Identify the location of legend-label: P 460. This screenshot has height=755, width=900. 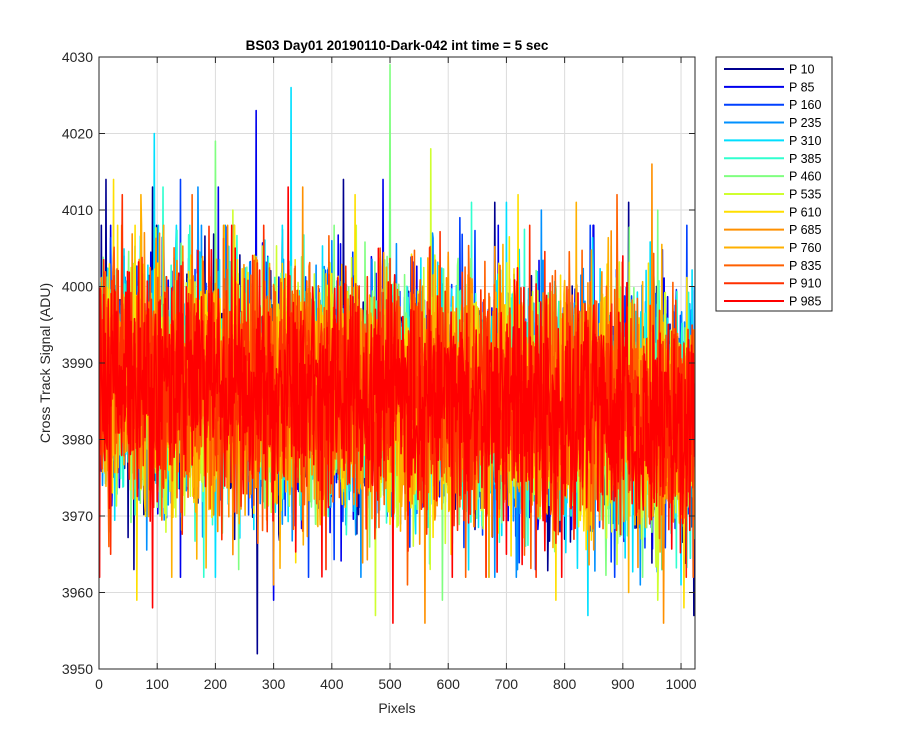
(805, 177).